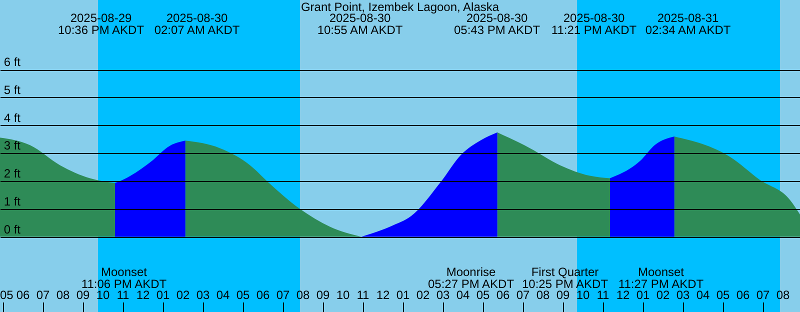  I want to click on y-tick-label: 6 ft, so click(13, 62).